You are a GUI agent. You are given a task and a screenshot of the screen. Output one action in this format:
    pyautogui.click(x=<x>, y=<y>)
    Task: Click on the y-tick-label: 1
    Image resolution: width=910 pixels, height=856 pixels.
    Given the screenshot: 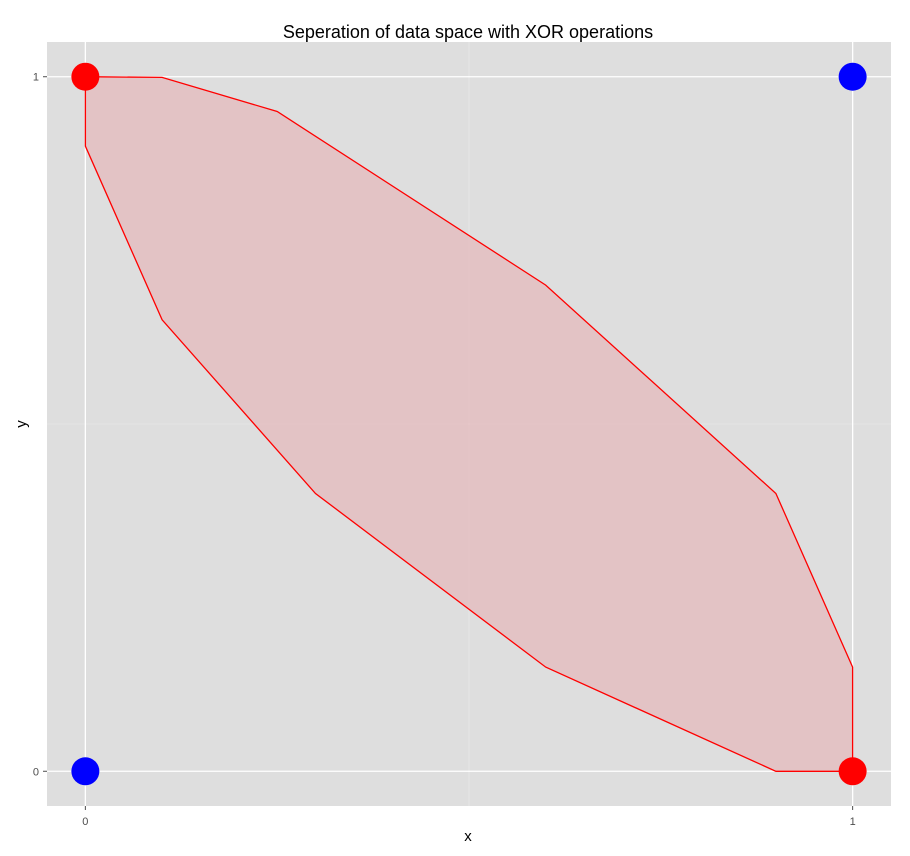 What is the action you would take?
    pyautogui.click(x=36, y=78)
    